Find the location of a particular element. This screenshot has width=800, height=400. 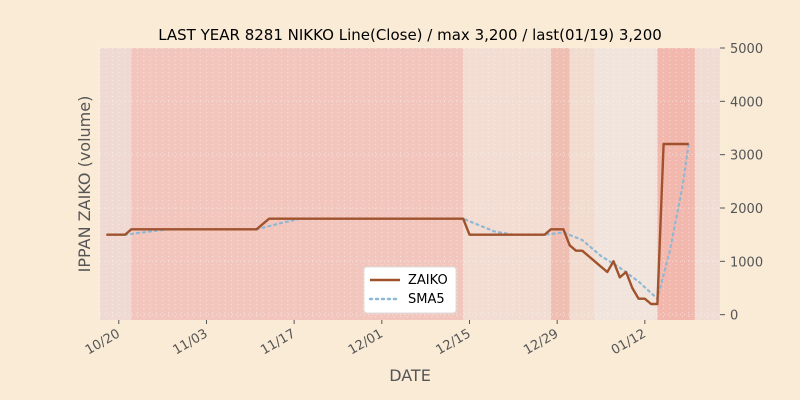

legend-label-zaiko: ZAIKO is located at coordinates (428, 280).